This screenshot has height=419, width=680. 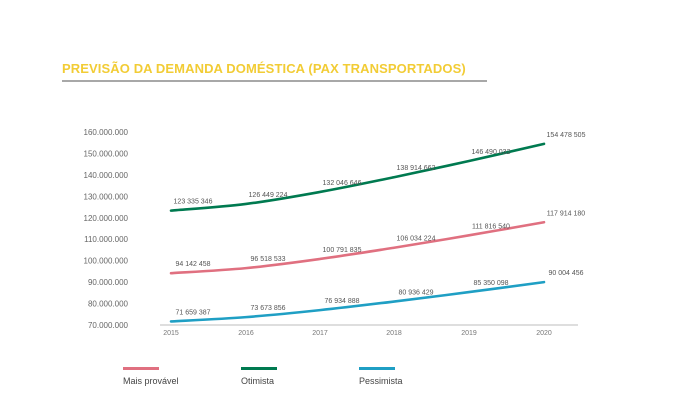 I want to click on legend-item-mais-provavel: Mais provável, so click(x=151, y=376).